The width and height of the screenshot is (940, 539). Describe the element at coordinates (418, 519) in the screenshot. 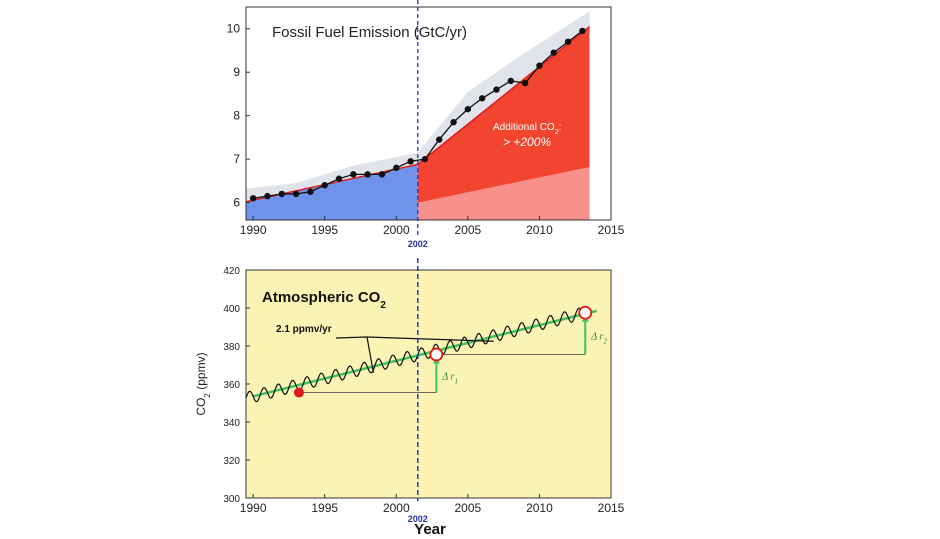

I see `co2-2002-marker-label: 2002` at that location.